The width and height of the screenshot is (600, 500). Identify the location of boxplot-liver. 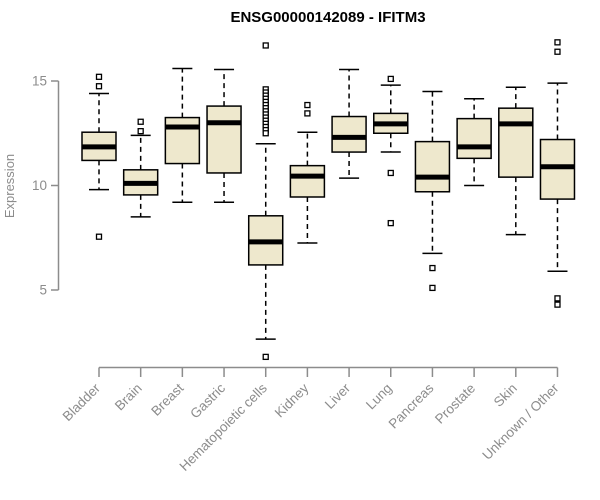
(349, 123).